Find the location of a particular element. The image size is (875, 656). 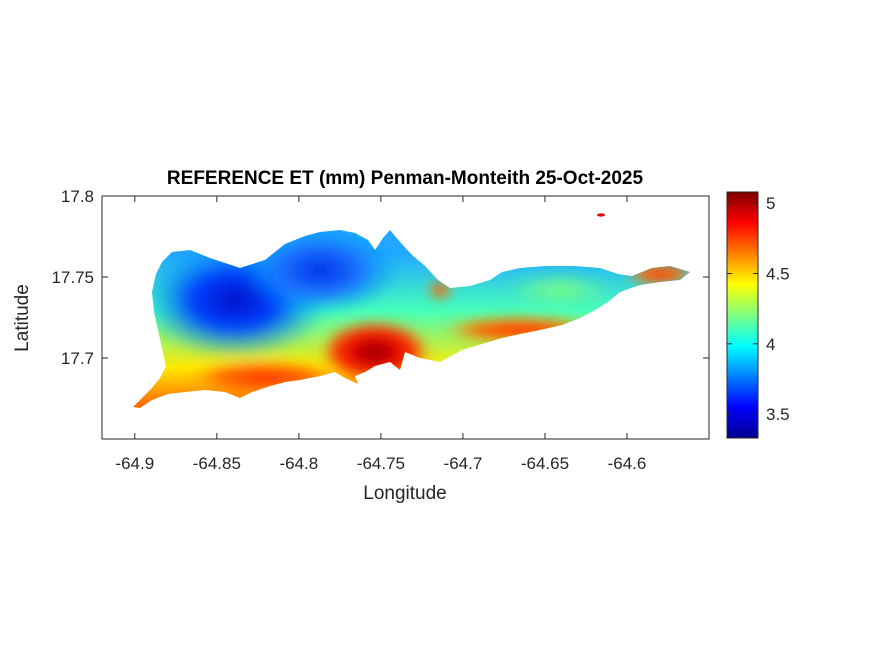

x-tick-label: -64.9 is located at coordinates (134, 463).